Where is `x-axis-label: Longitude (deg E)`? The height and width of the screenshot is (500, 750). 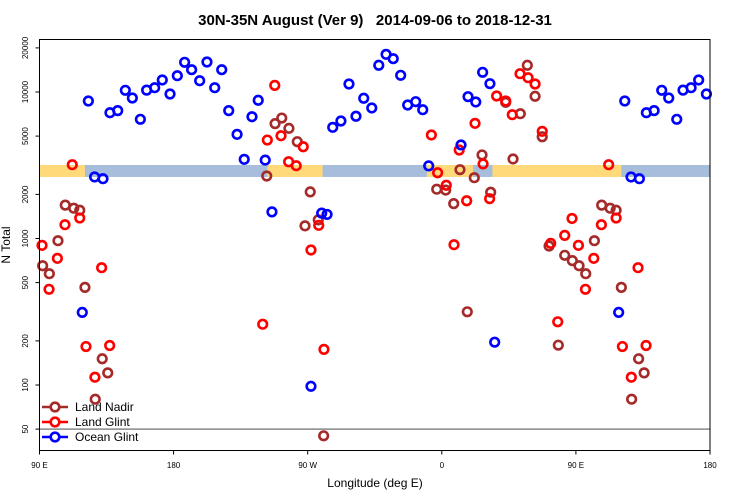
x-axis-label: Longitude (deg E) is located at coordinates (374, 483).